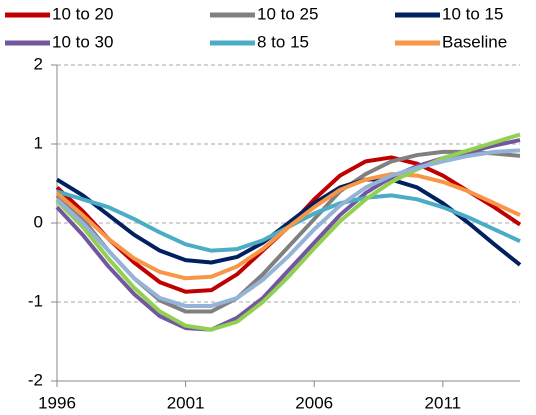 This screenshot has height=415, width=536. I want to click on x-tick-label: 2001, so click(186, 402).